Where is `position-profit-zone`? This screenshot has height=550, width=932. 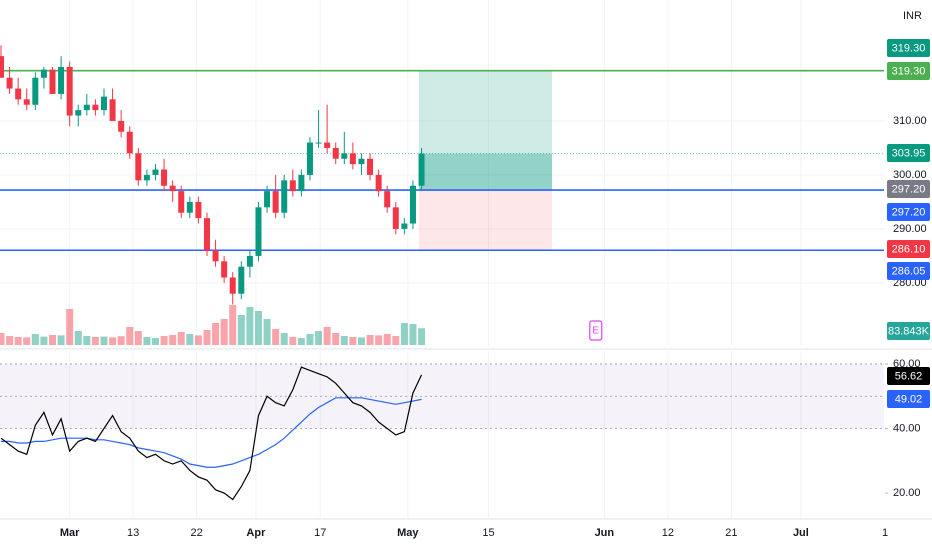 position-profit-zone is located at coordinates (485, 172).